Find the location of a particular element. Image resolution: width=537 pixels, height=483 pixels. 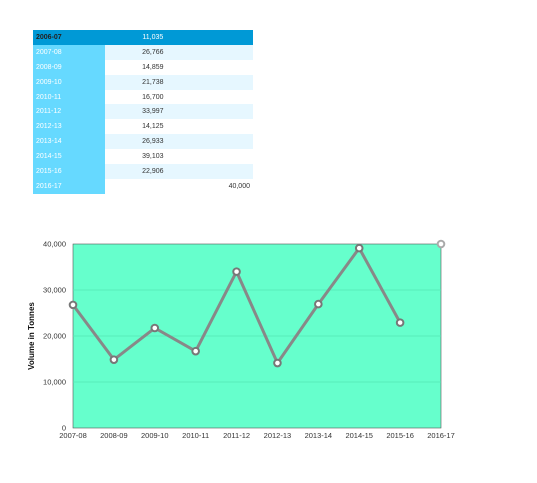

row-year: 2008-09 is located at coordinates (69, 67).